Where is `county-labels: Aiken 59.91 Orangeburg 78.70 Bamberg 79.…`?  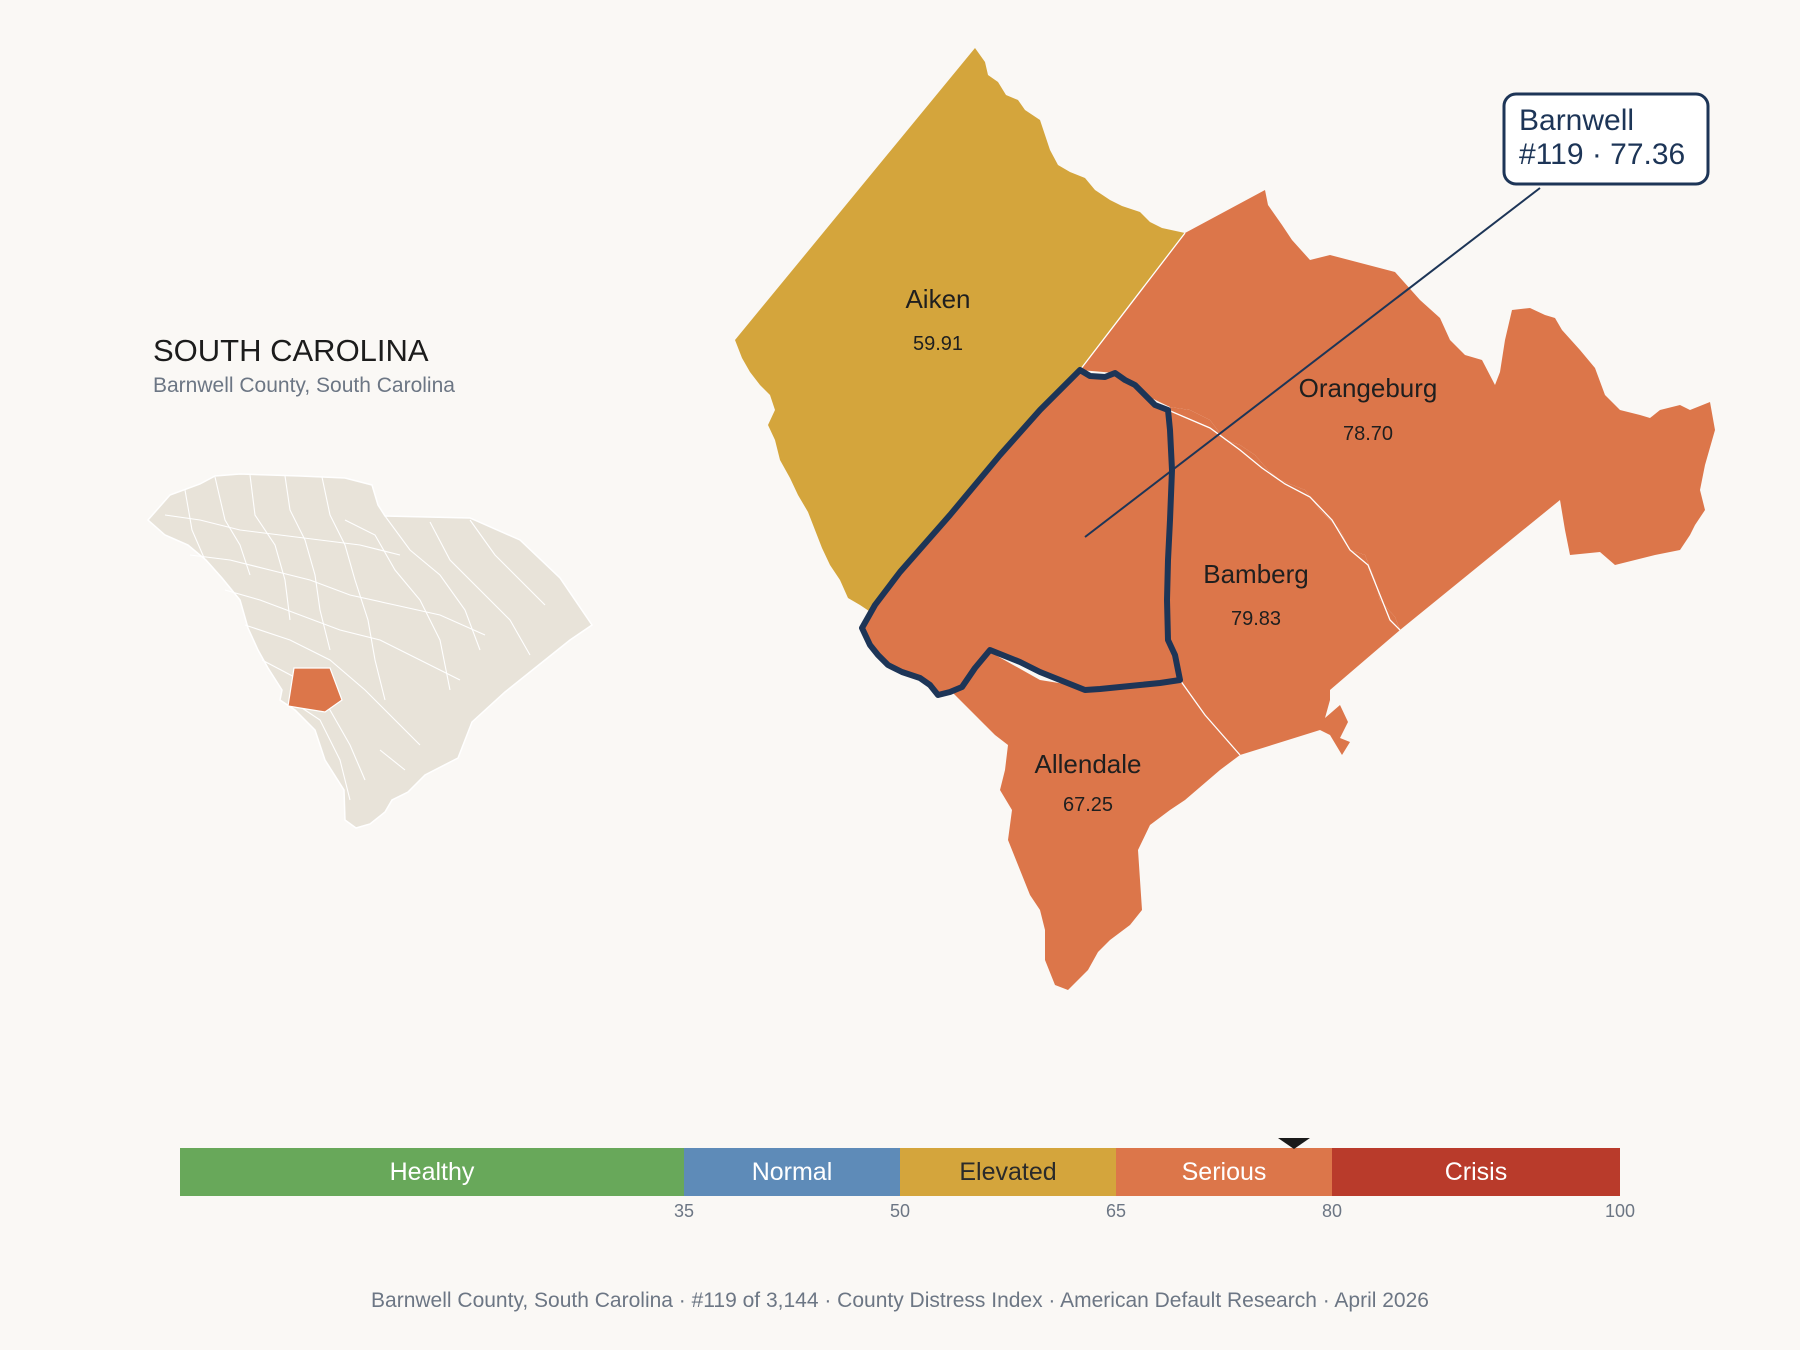 county-labels: Aiken 59.91 Orangeburg 78.70 Bamberg 79.… is located at coordinates (1171, 550).